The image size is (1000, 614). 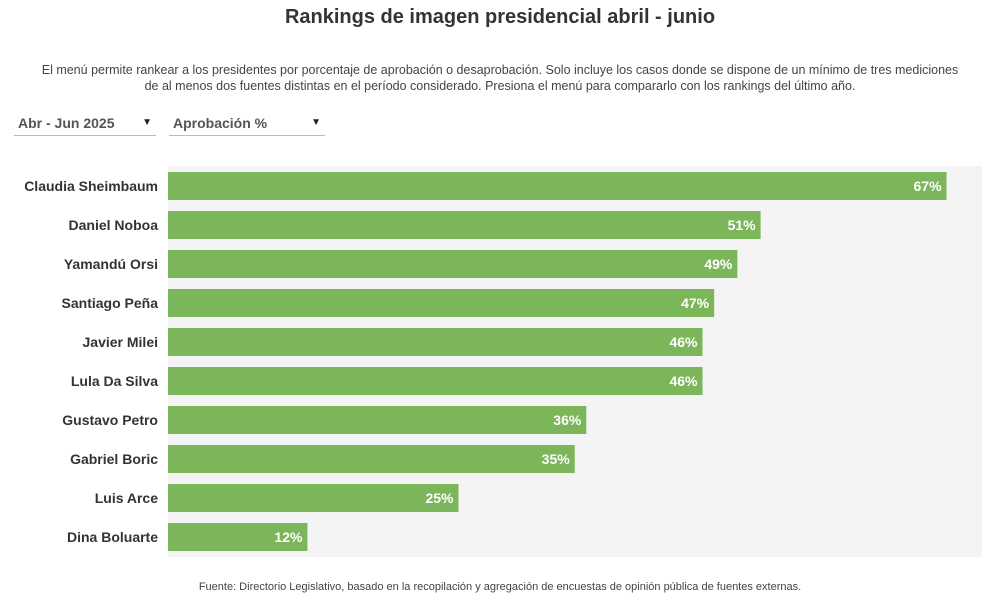 I want to click on value-label: 49%, so click(x=718, y=264).